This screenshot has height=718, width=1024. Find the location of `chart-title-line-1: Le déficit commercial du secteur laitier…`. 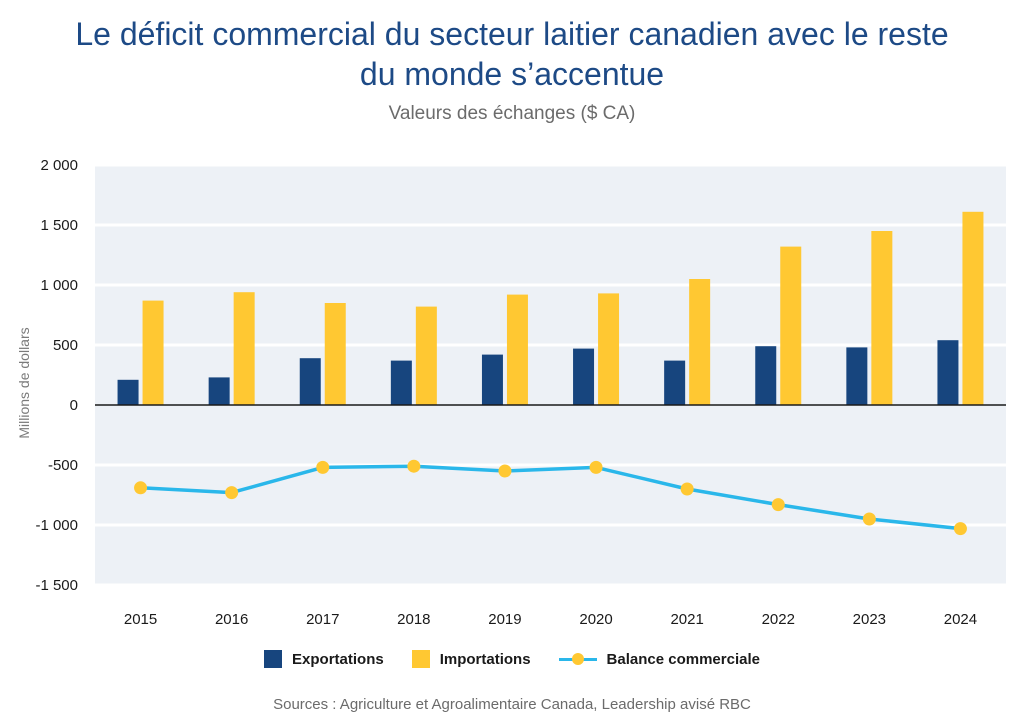

chart-title-line-1: Le déficit commercial du secteur laitier… is located at coordinates (512, 34).